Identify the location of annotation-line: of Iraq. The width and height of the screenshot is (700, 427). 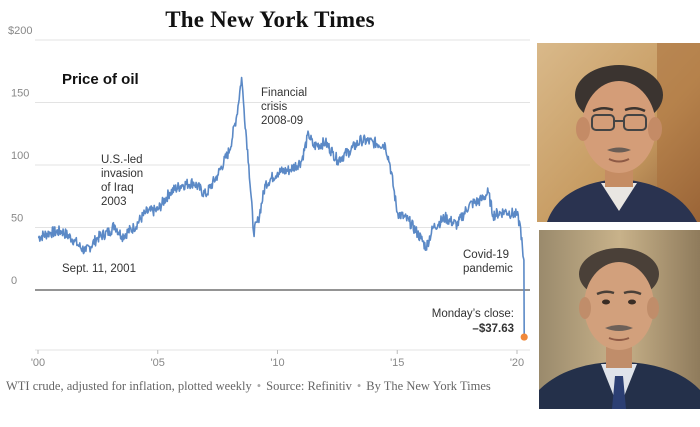
(117, 188).